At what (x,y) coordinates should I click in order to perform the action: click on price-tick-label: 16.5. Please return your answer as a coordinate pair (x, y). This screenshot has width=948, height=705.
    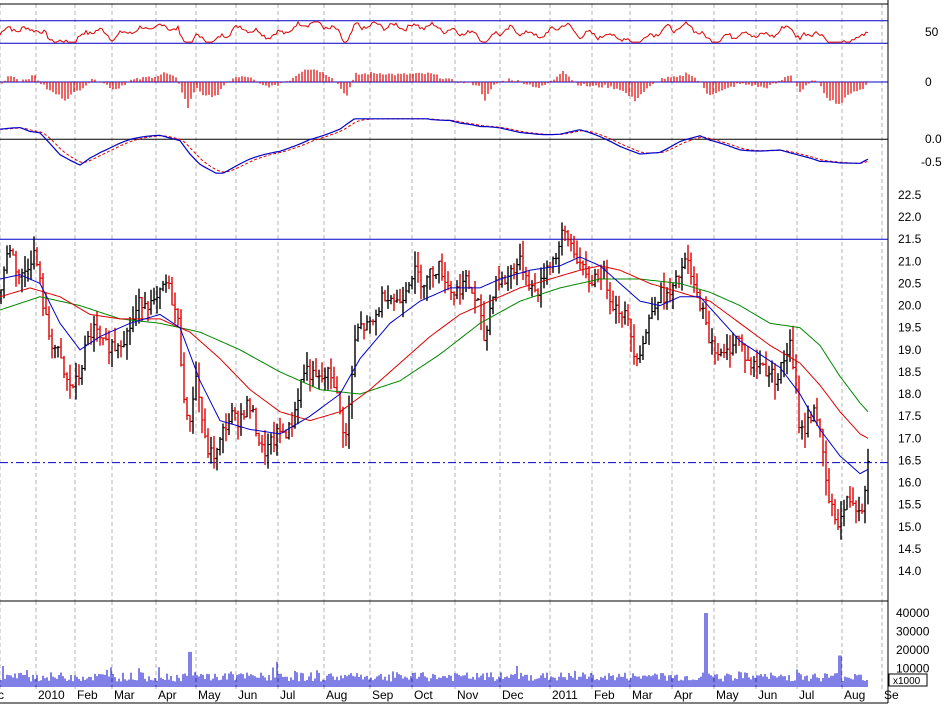
    Looking at the image, I should click on (910, 460).